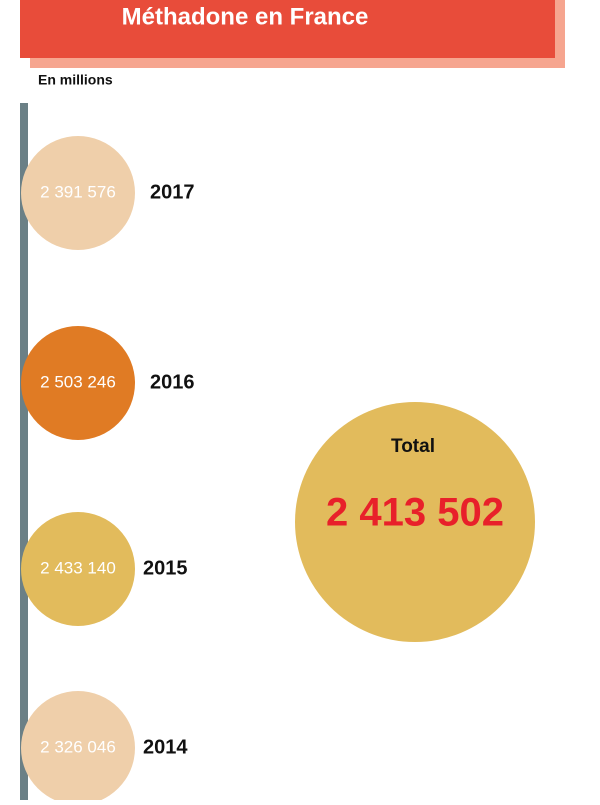  I want to click on header-banner, so click(287, 29).